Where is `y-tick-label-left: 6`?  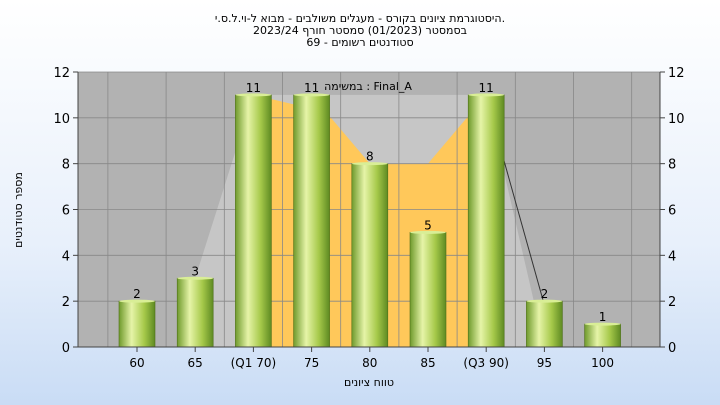
y-tick-label-left: 6 is located at coordinates (66, 211).